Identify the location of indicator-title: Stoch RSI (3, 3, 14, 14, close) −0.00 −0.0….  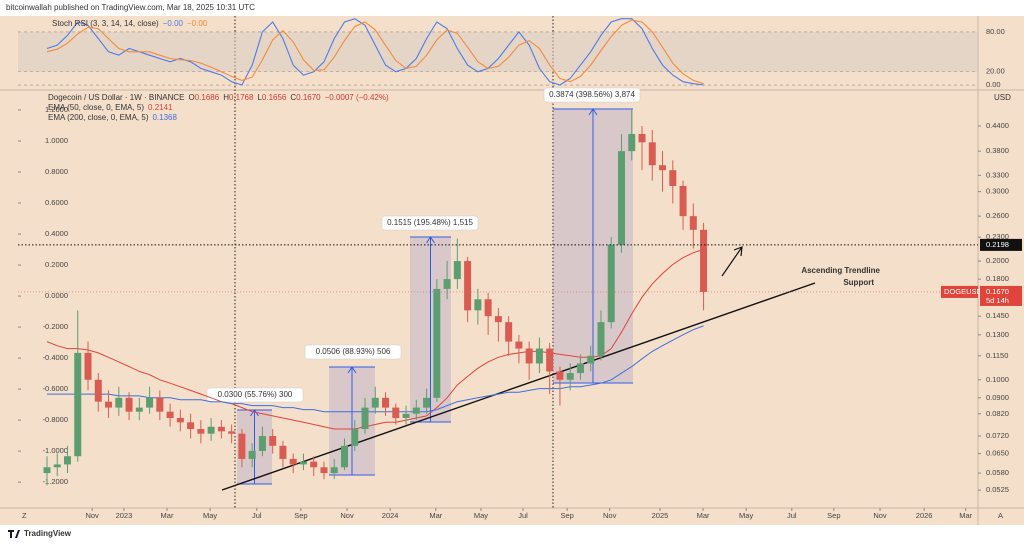
(130, 23).